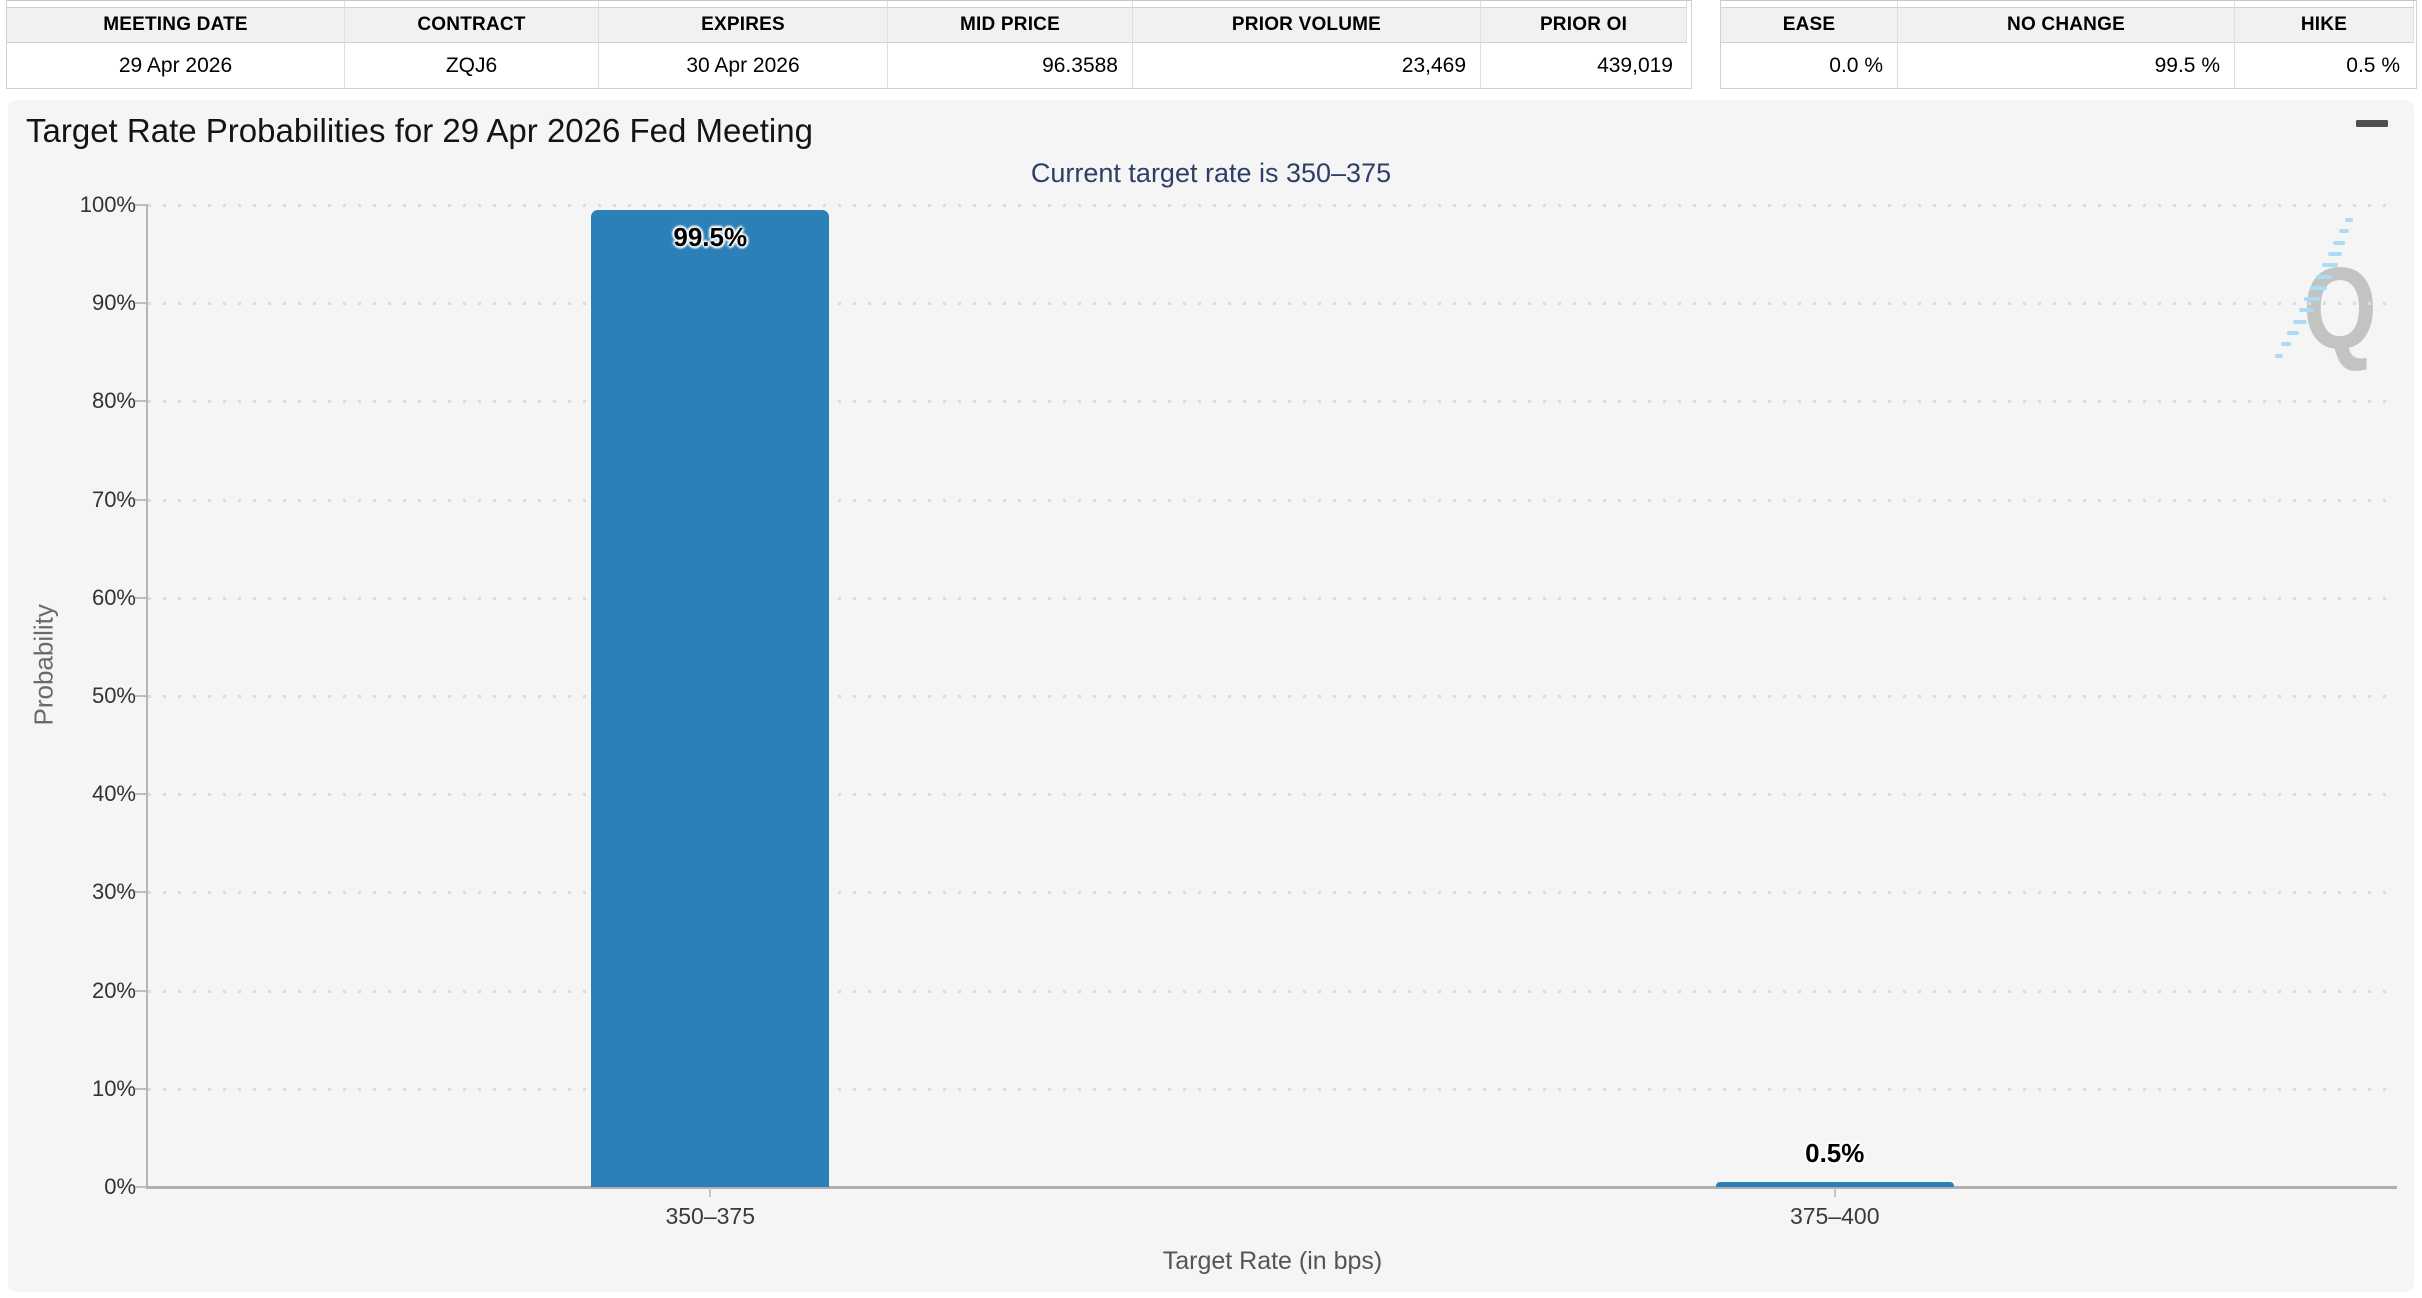  Describe the element at coordinates (176, 25) in the screenshot. I see `col-header-meeting-date: MEETING DATE` at that location.